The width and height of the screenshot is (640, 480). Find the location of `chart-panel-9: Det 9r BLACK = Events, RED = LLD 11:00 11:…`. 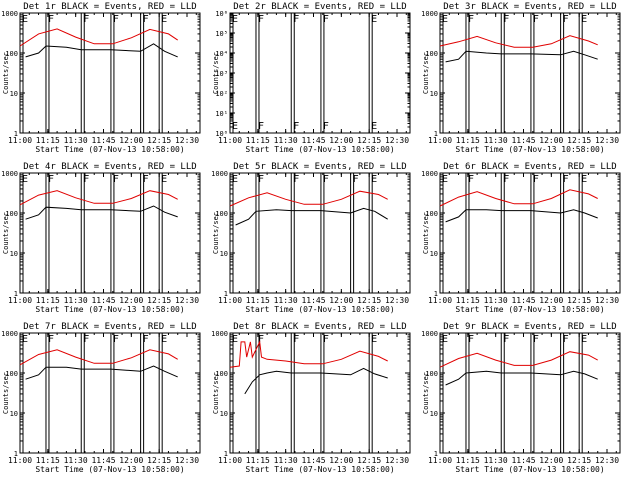

chart-panel-9: Det 9r BLACK = Events, RED = LLD 11:00 11:… is located at coordinates (521, 398).